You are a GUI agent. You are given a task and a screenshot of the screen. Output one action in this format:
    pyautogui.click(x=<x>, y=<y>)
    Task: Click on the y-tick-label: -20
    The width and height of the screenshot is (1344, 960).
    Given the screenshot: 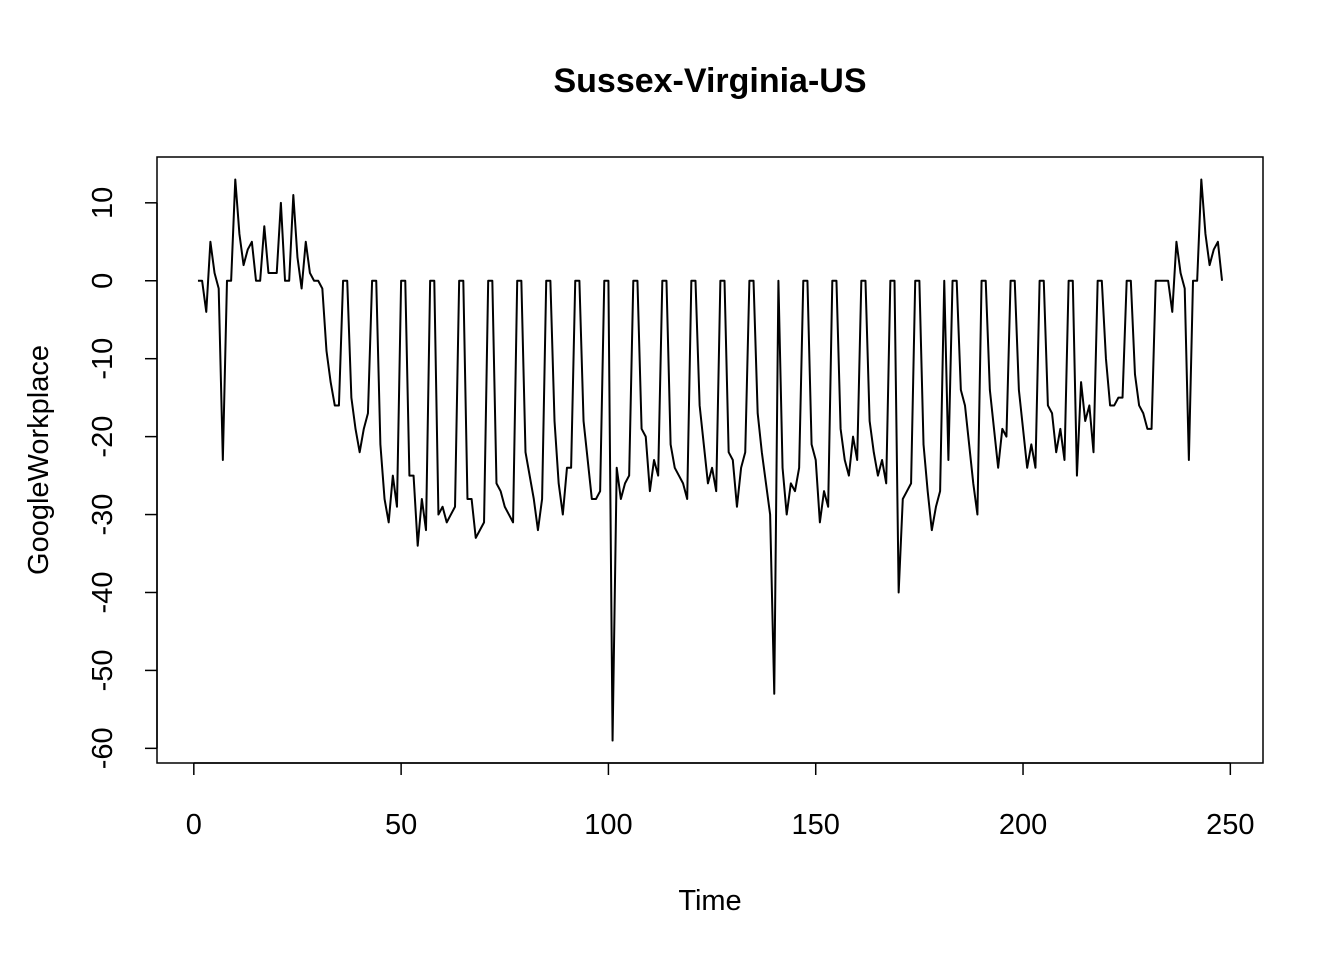 What is the action you would take?
    pyautogui.click(x=103, y=437)
    